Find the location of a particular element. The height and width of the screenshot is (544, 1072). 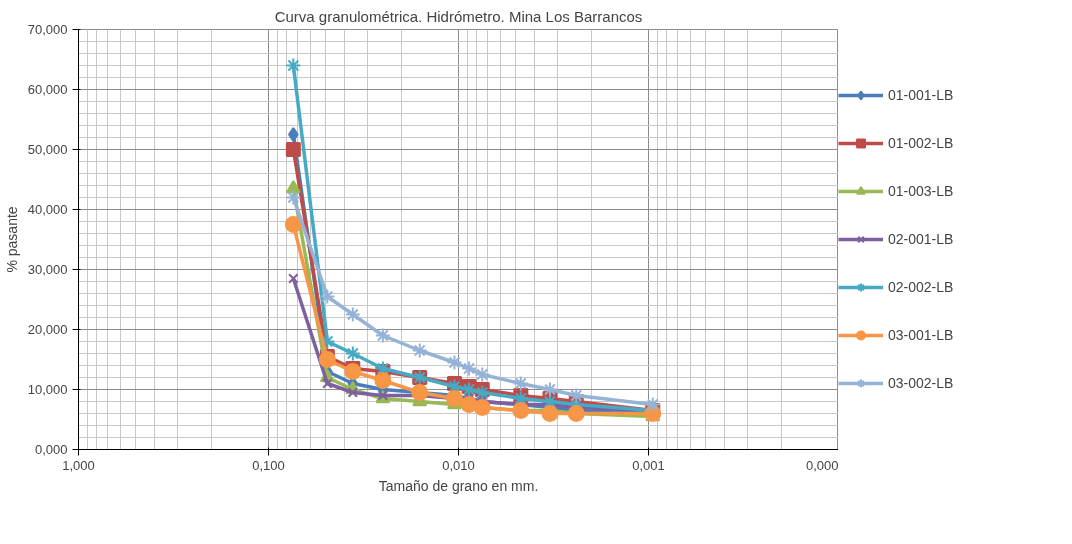

legend-label: 02-002-LB is located at coordinates (921, 287).